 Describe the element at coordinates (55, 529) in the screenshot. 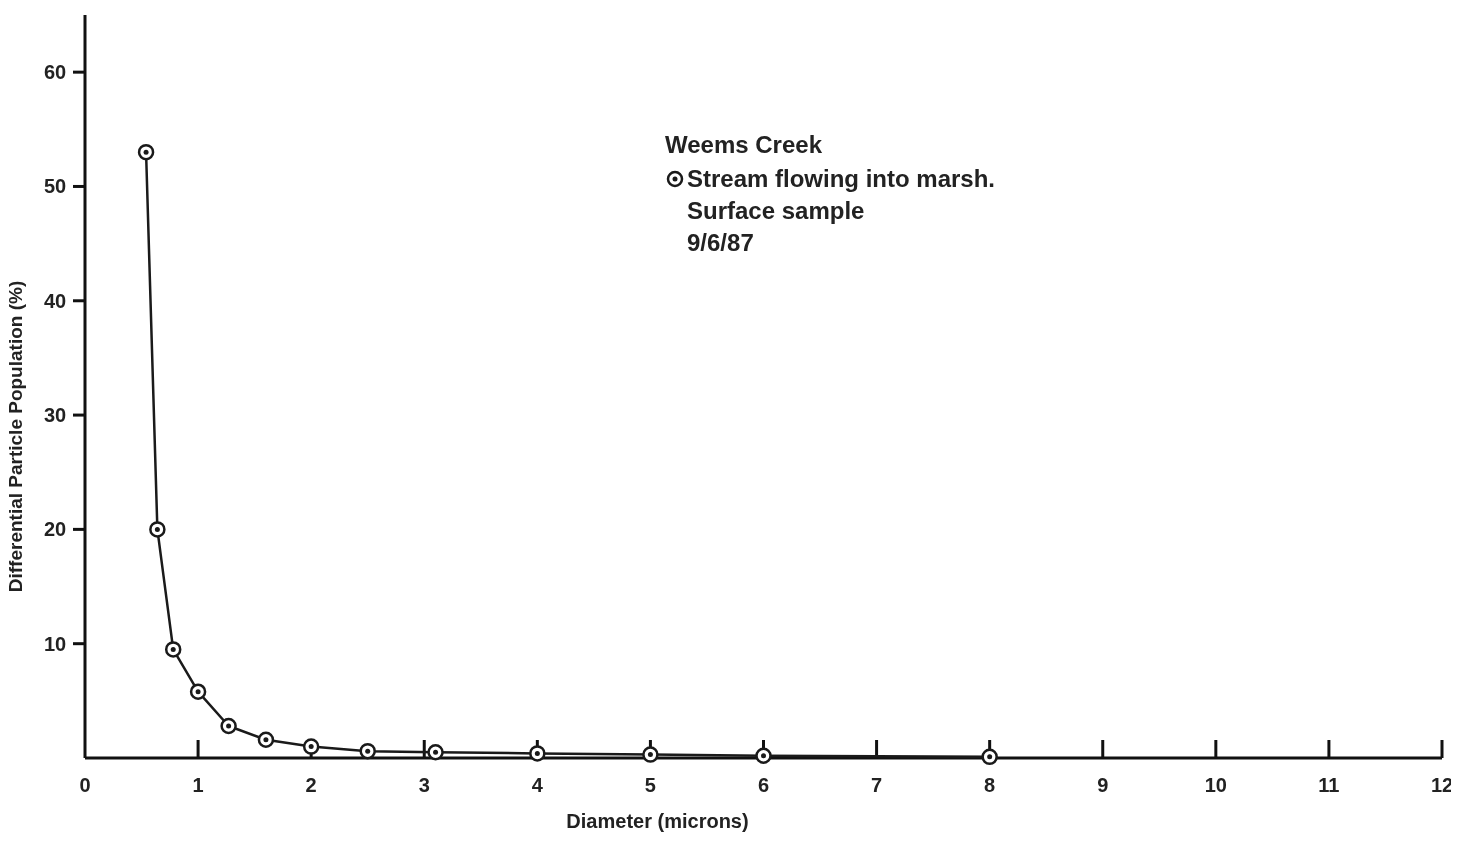

I see `y-tick-label: 20` at that location.